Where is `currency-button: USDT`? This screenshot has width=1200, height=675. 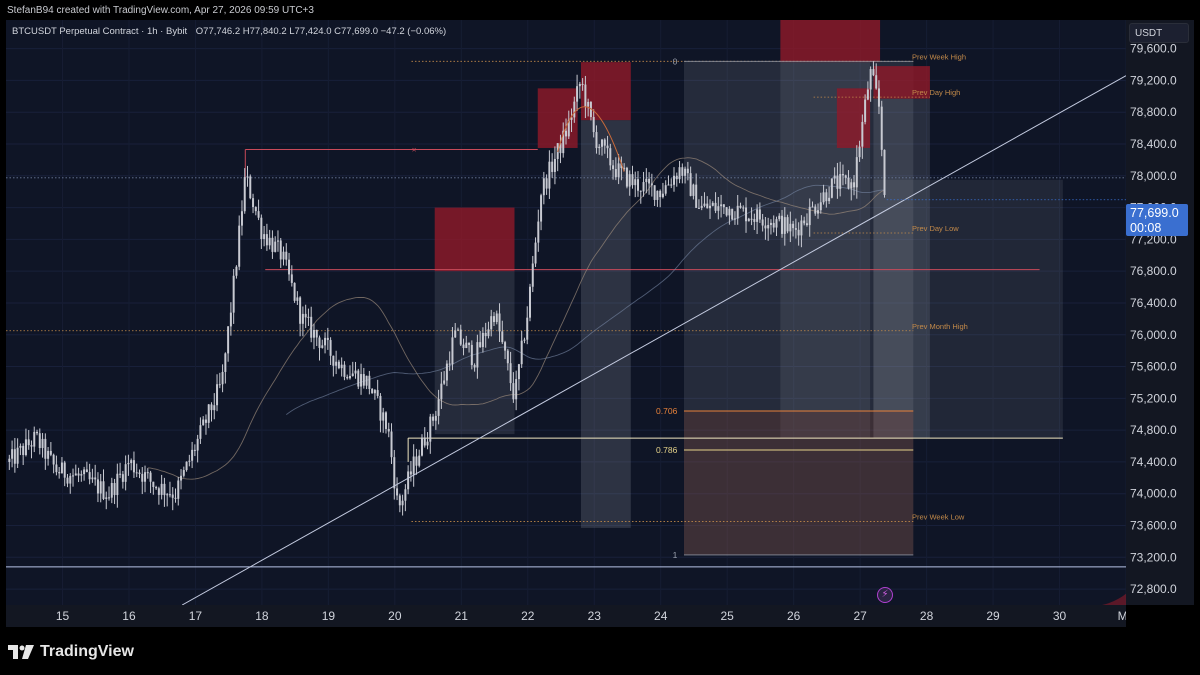 currency-button: USDT is located at coordinates (1159, 33).